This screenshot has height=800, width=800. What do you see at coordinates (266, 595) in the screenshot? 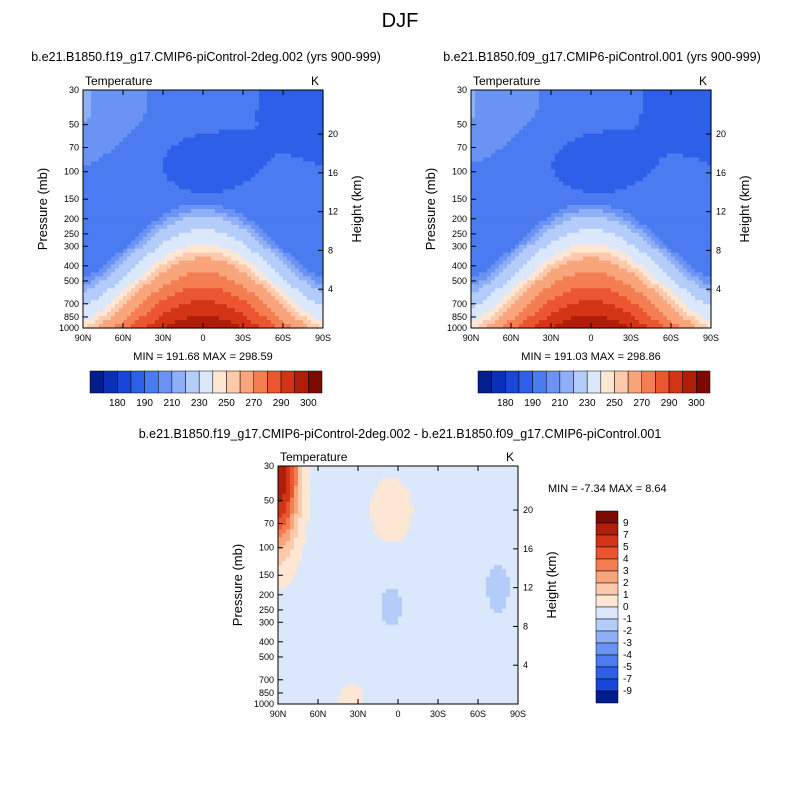
I see `y-tick-label: 200` at bounding box center [266, 595].